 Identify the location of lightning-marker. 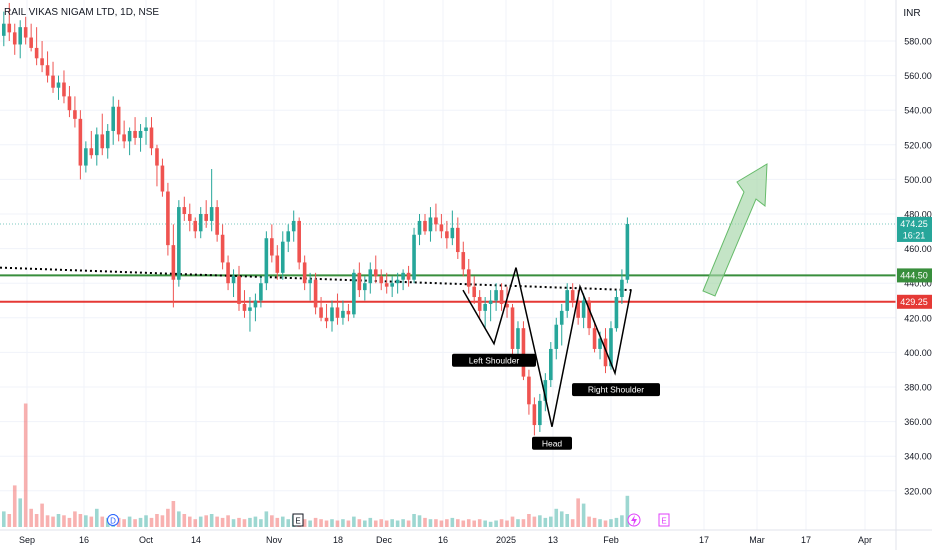
(634, 520).